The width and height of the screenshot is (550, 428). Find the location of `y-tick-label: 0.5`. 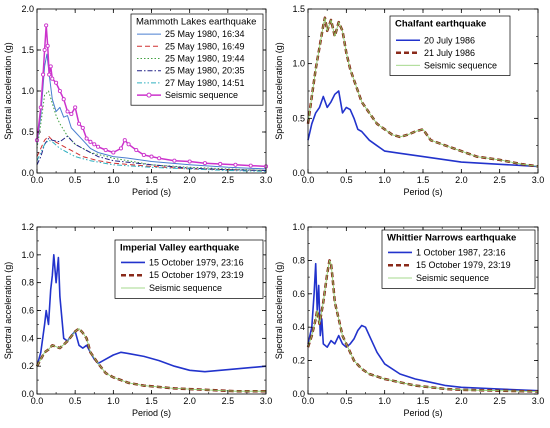

y-tick-label: 0.5 is located at coordinates (27, 132).